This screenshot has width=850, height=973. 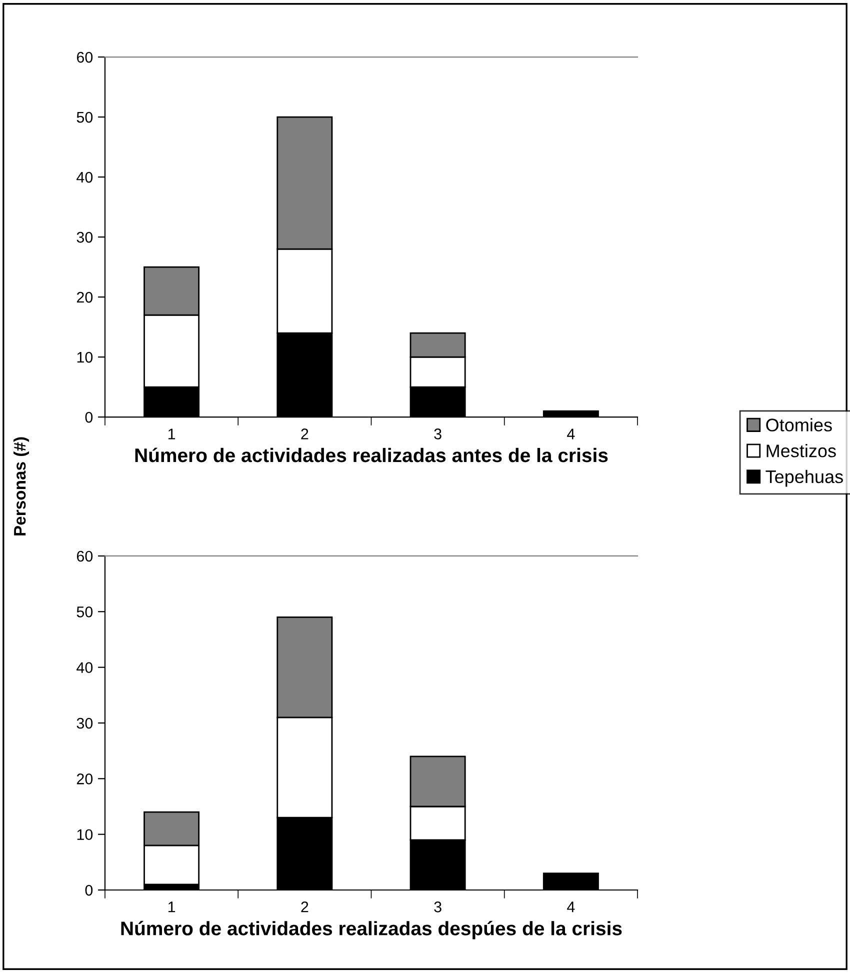 I want to click on legend-label: Otomies, so click(x=799, y=425).